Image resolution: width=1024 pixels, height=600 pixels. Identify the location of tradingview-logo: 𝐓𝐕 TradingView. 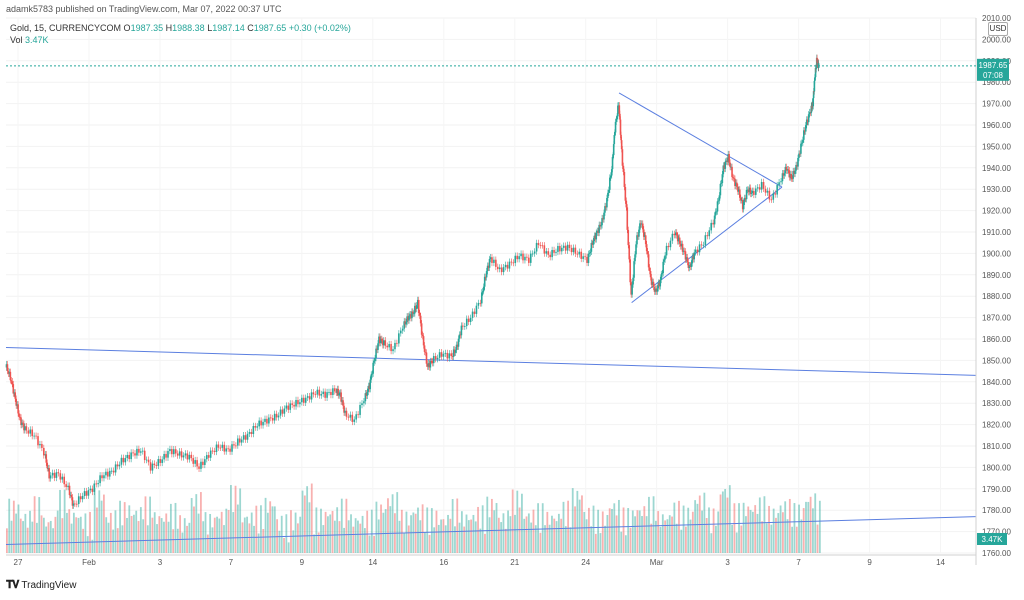
(41, 585).